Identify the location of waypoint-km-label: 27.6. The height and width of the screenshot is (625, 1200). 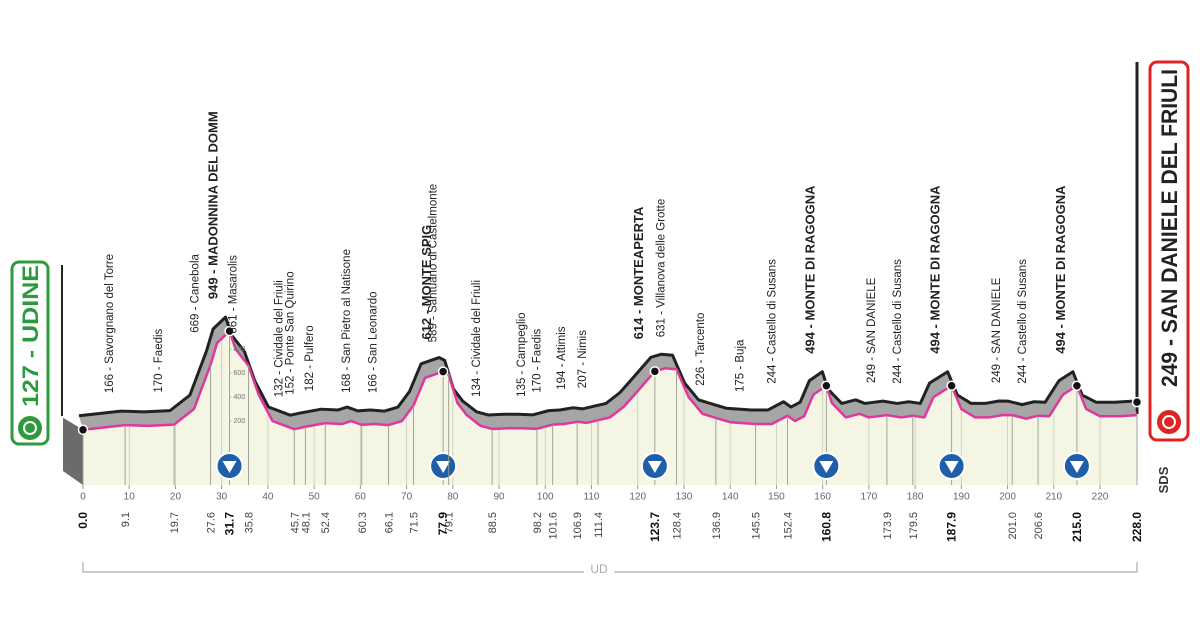
(212, 522).